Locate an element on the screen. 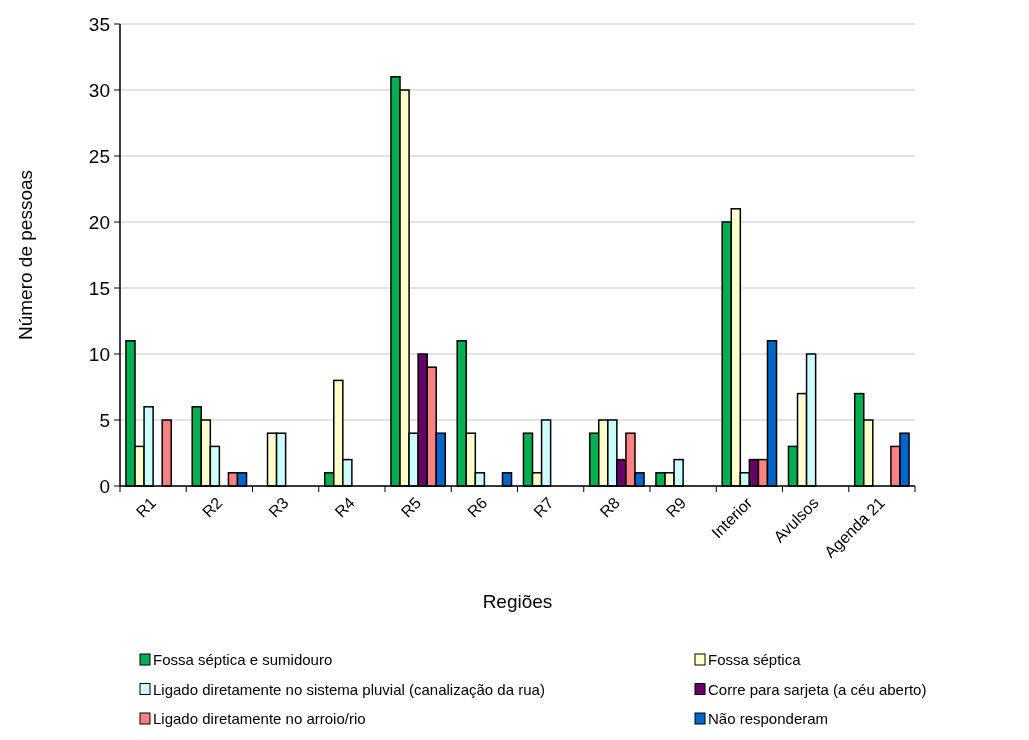 Image resolution: width=1029 pixels, height=740 pixels. y-tick-label: 0 is located at coordinates (104, 486).